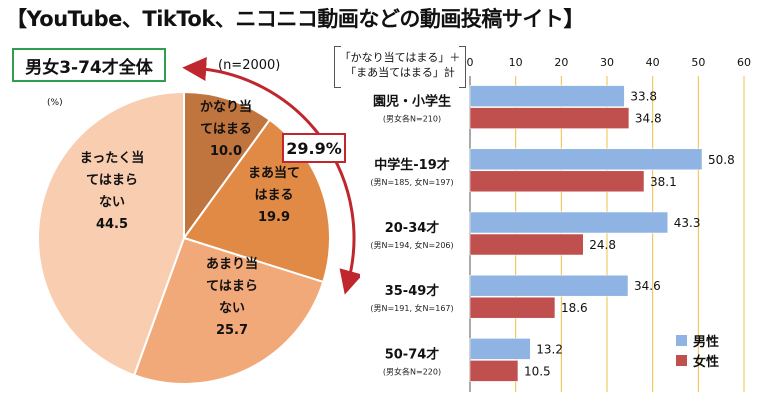  Describe the element at coordinates (681, 340) in the screenshot. I see `legend-swatch-male` at that location.